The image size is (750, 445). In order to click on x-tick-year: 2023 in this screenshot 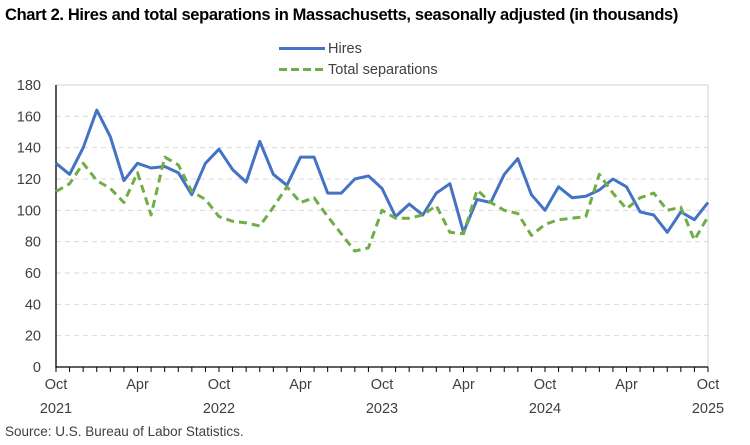, I will do `click(382, 409)`.